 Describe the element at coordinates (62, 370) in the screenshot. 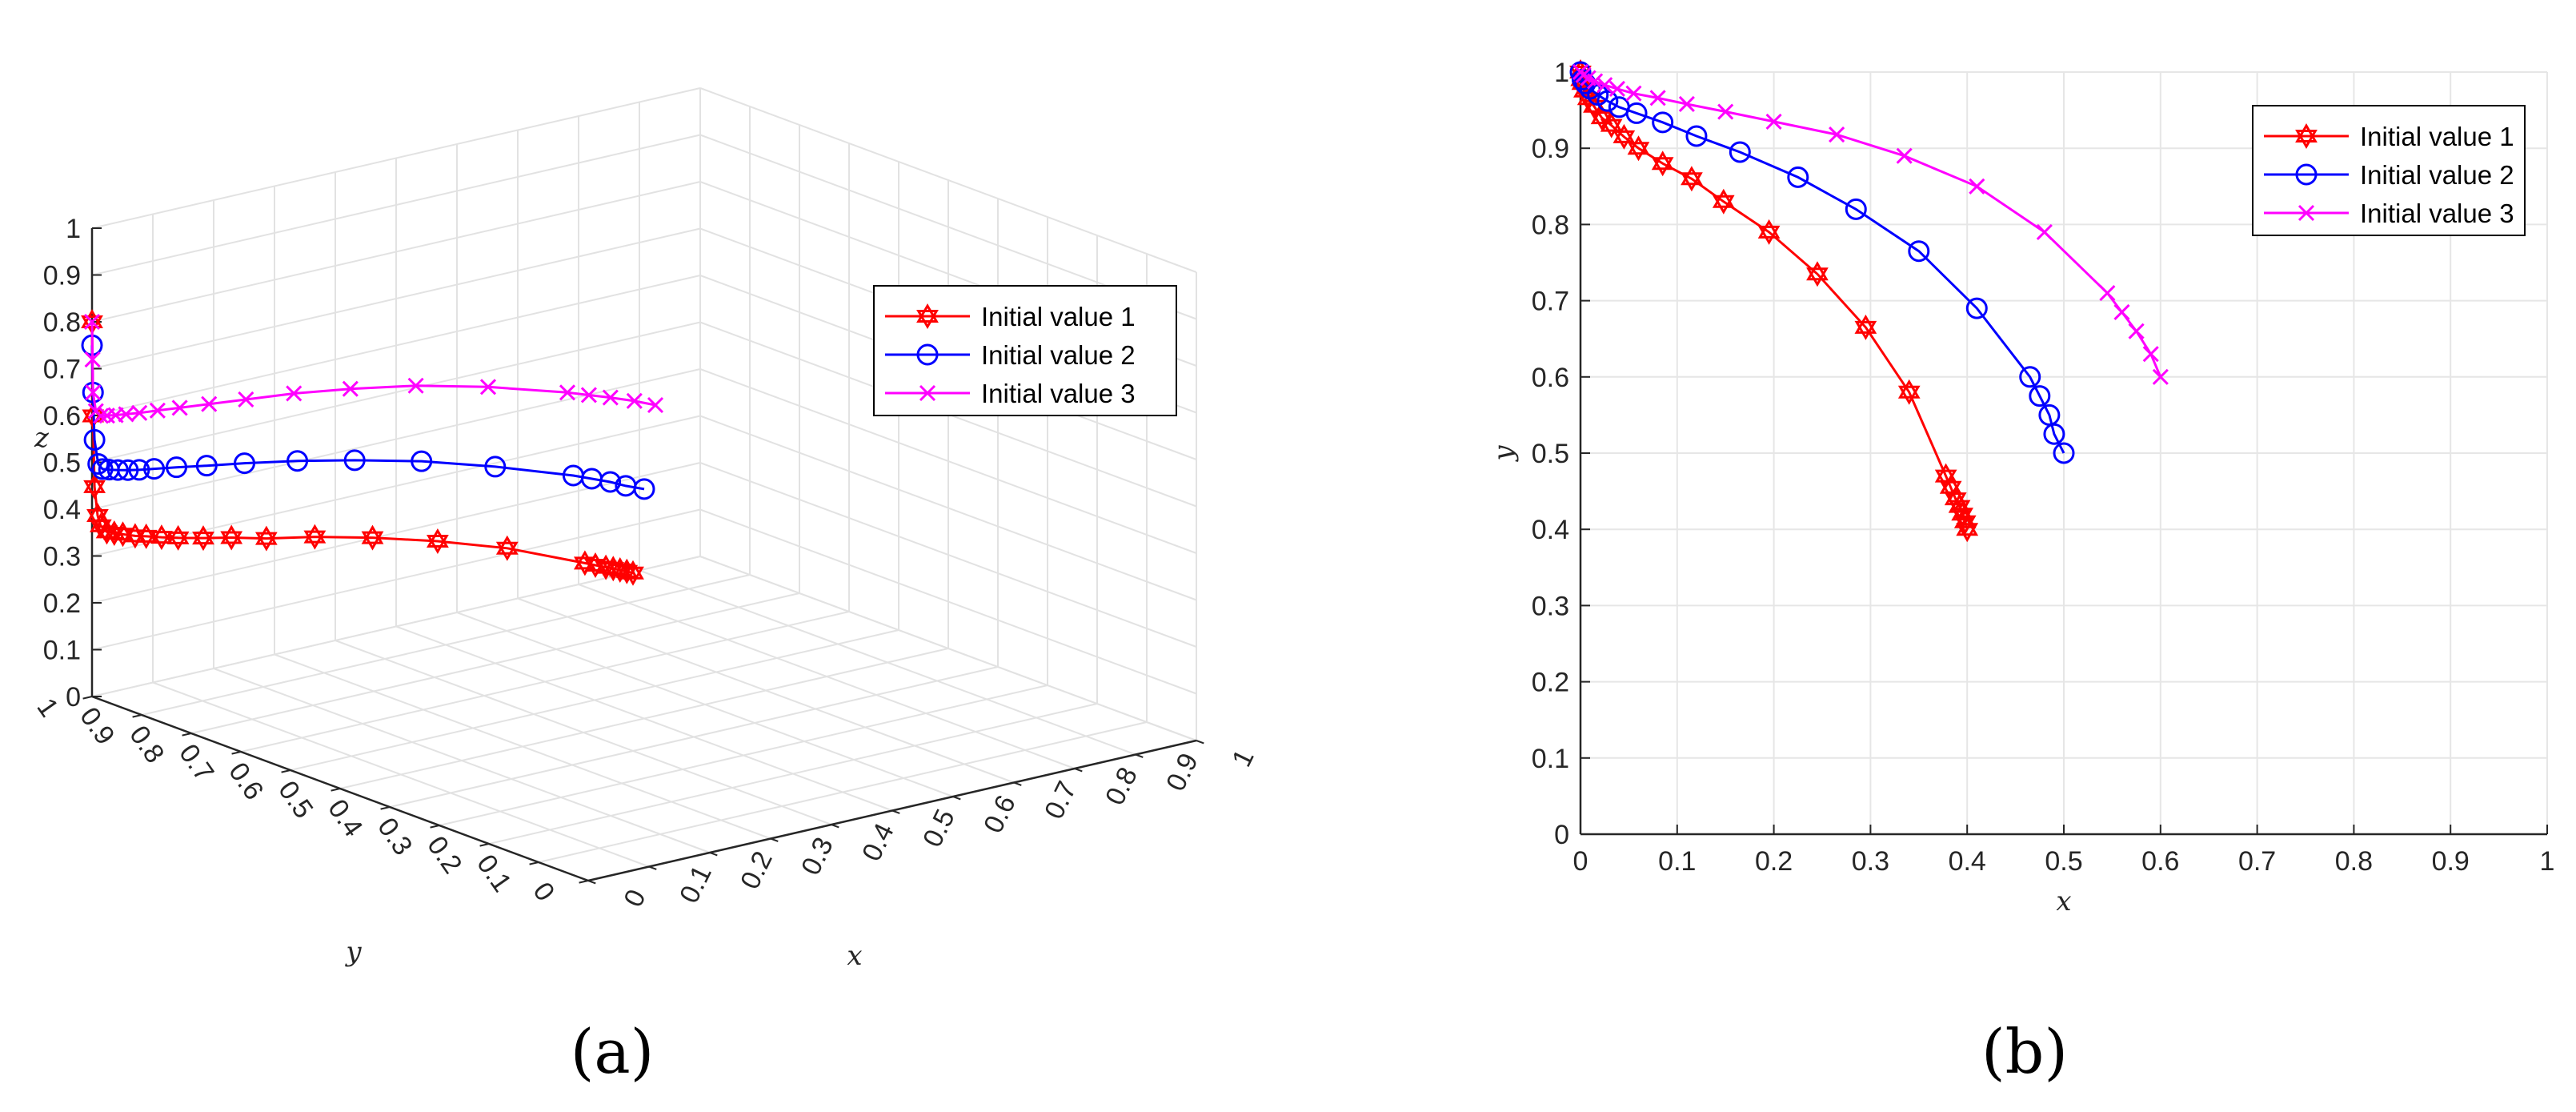

I see `z-tick-label: 0.7` at that location.